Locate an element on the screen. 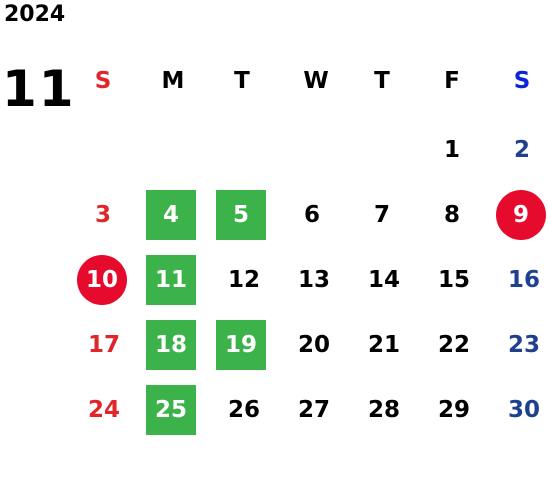  day-cell: 29 is located at coordinates (453, 410).